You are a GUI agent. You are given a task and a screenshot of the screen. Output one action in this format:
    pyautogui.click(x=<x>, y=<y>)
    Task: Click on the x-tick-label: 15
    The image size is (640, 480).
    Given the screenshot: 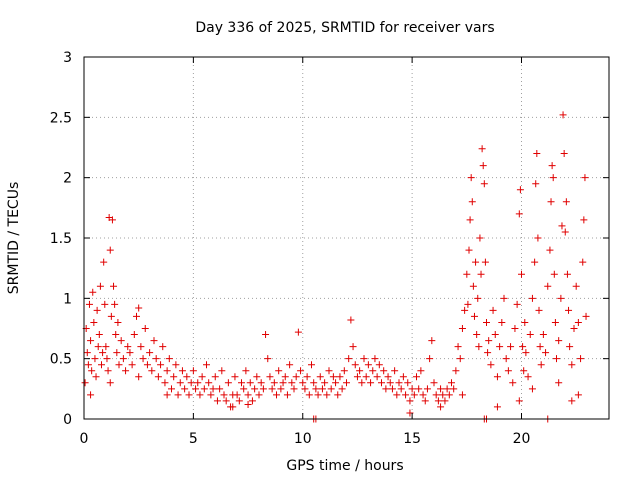 What is the action you would take?
    pyautogui.click(x=412, y=439)
    